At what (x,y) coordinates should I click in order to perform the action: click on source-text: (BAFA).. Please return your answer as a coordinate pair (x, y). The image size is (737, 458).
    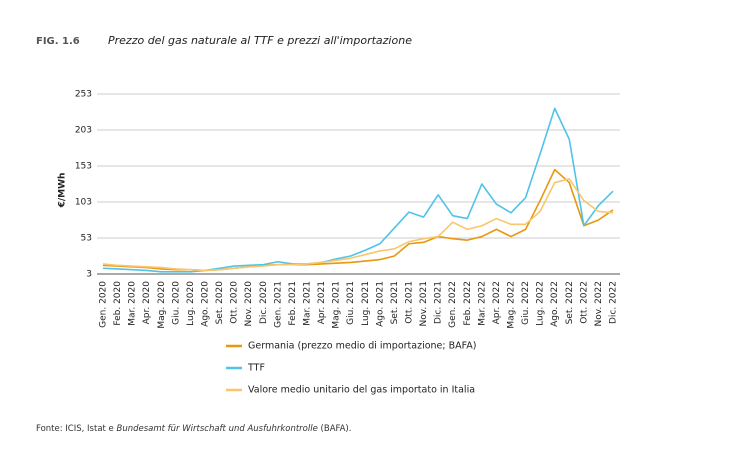
    Looking at the image, I should click on (336, 429).